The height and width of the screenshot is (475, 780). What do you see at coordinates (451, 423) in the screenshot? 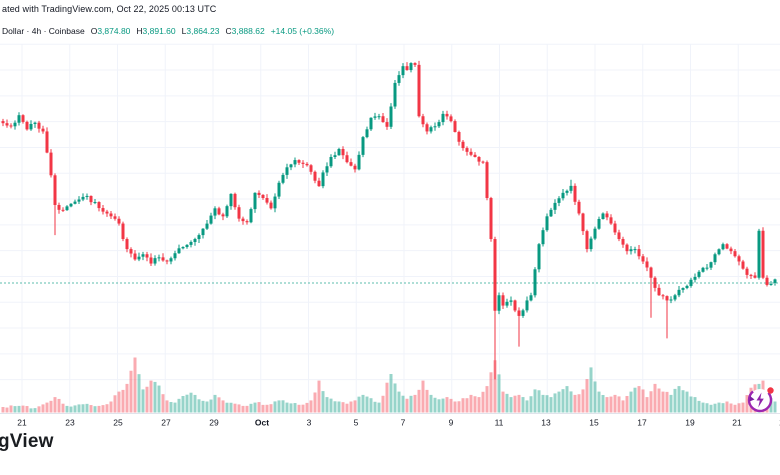
I see `time-axis-label: 9` at bounding box center [451, 423].